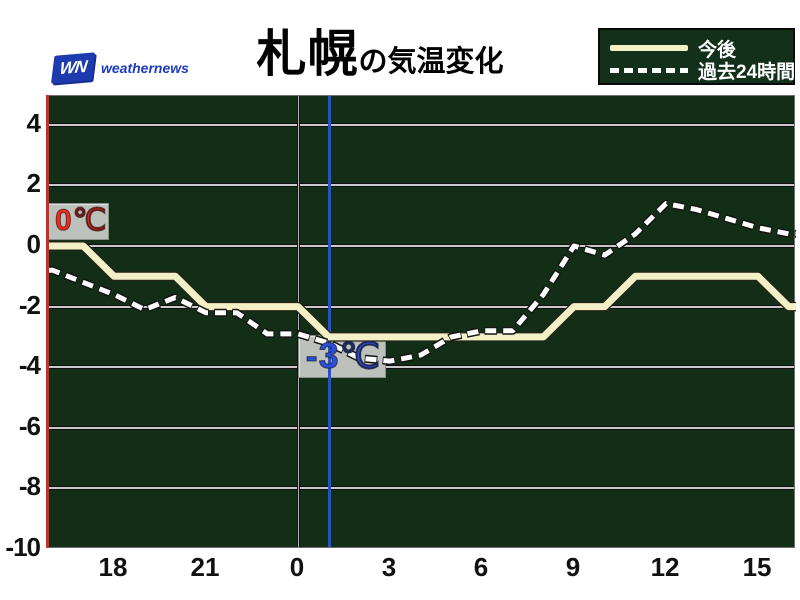  I want to click on x-tick-15: 15, so click(757, 567).